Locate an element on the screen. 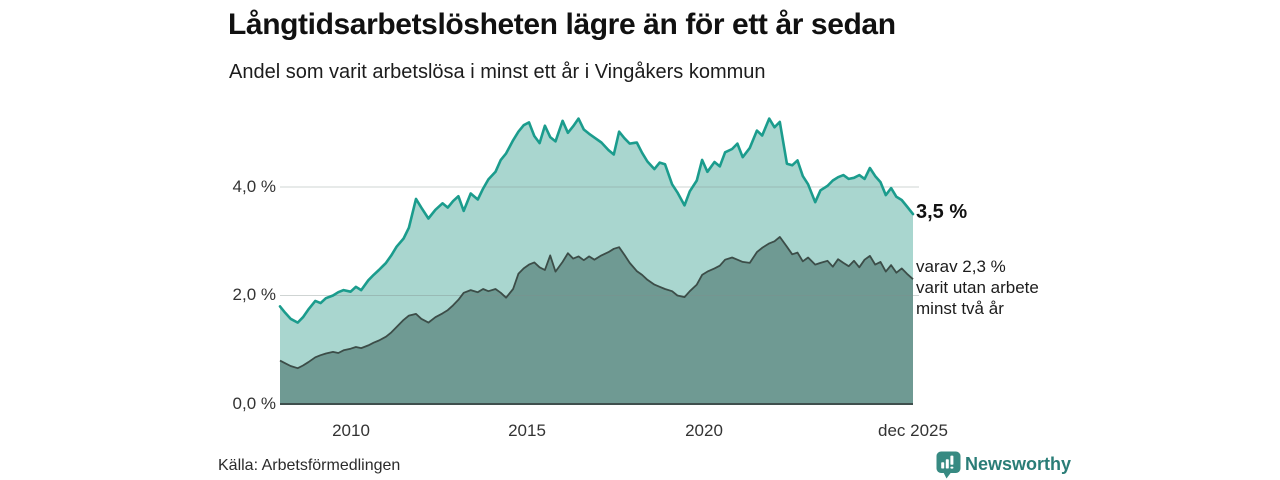 The height and width of the screenshot is (480, 1280). line-two-years is located at coordinates (596, 302).